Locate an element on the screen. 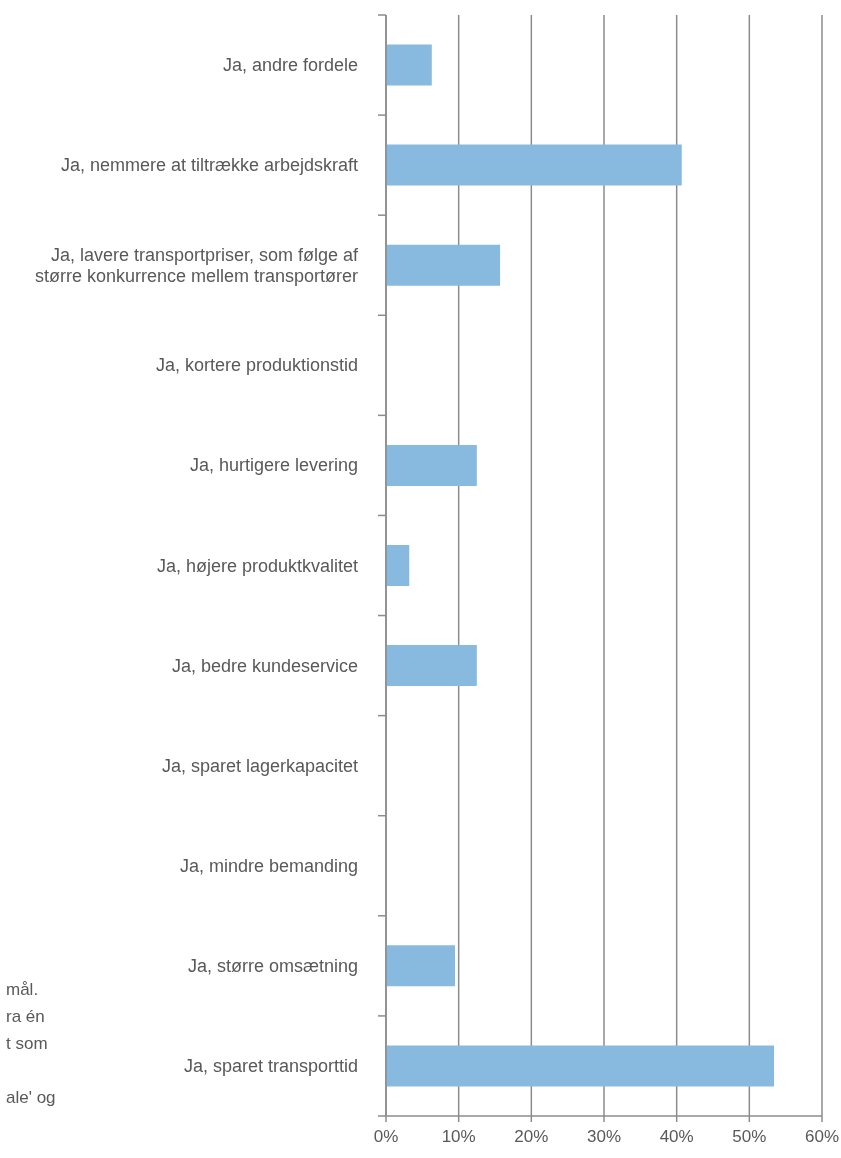  x-tick-label: 20% is located at coordinates (531, 1137).